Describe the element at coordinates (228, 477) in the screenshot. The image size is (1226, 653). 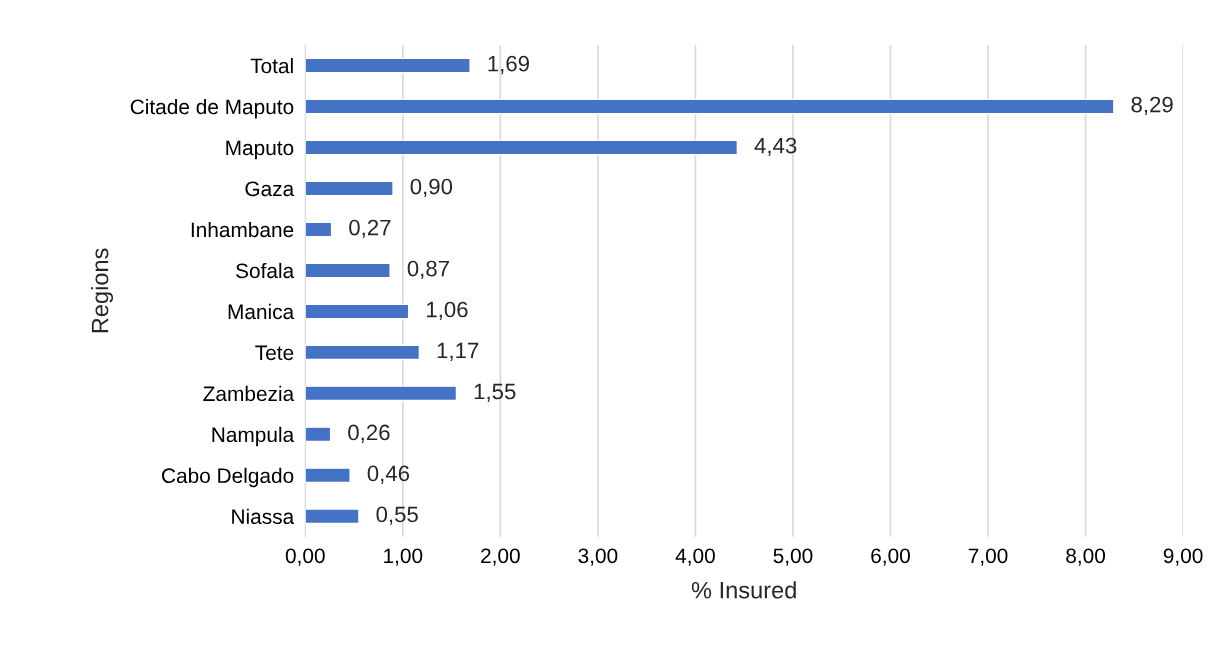
I see `y-tick-label: Cabo Delgado` at that location.